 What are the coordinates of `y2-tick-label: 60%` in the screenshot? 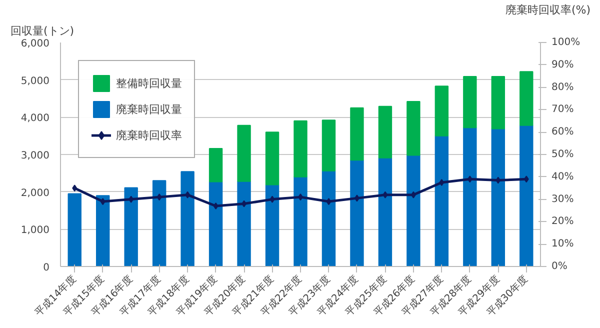 It's located at (563, 132).